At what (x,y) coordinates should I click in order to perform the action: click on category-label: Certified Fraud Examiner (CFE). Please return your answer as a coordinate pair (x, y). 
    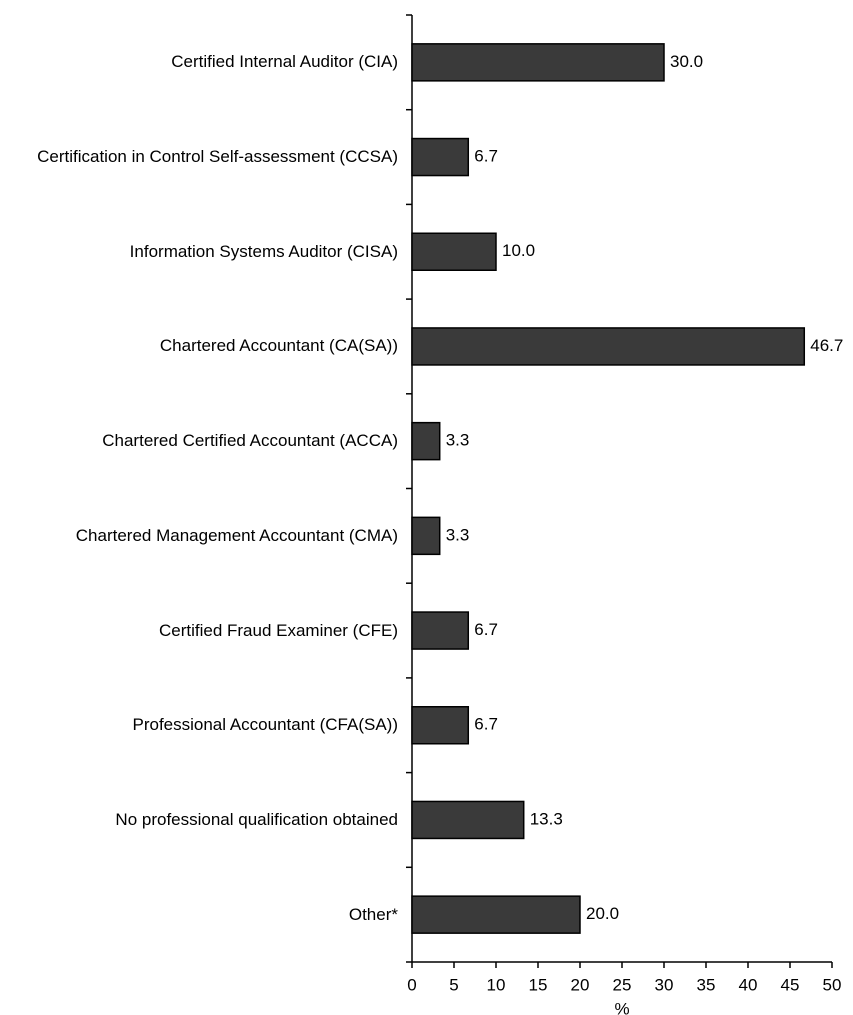
    Looking at the image, I should click on (278, 630).